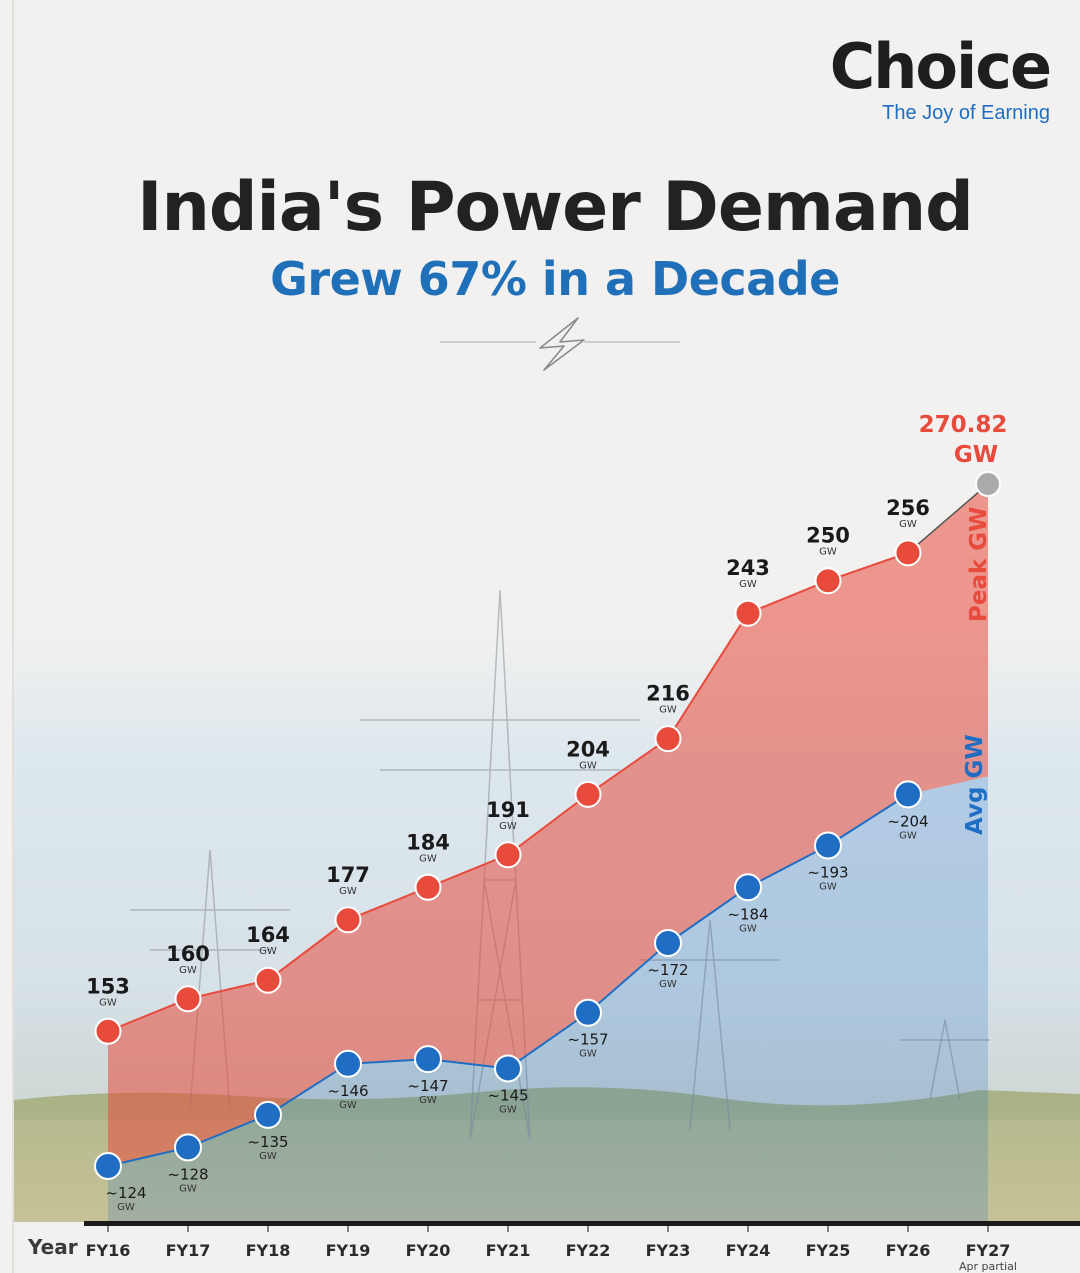 This screenshot has width=1080, height=1273. Describe the element at coordinates (748, 1250) in the screenshot. I see `x-tick-label: FY24` at that location.